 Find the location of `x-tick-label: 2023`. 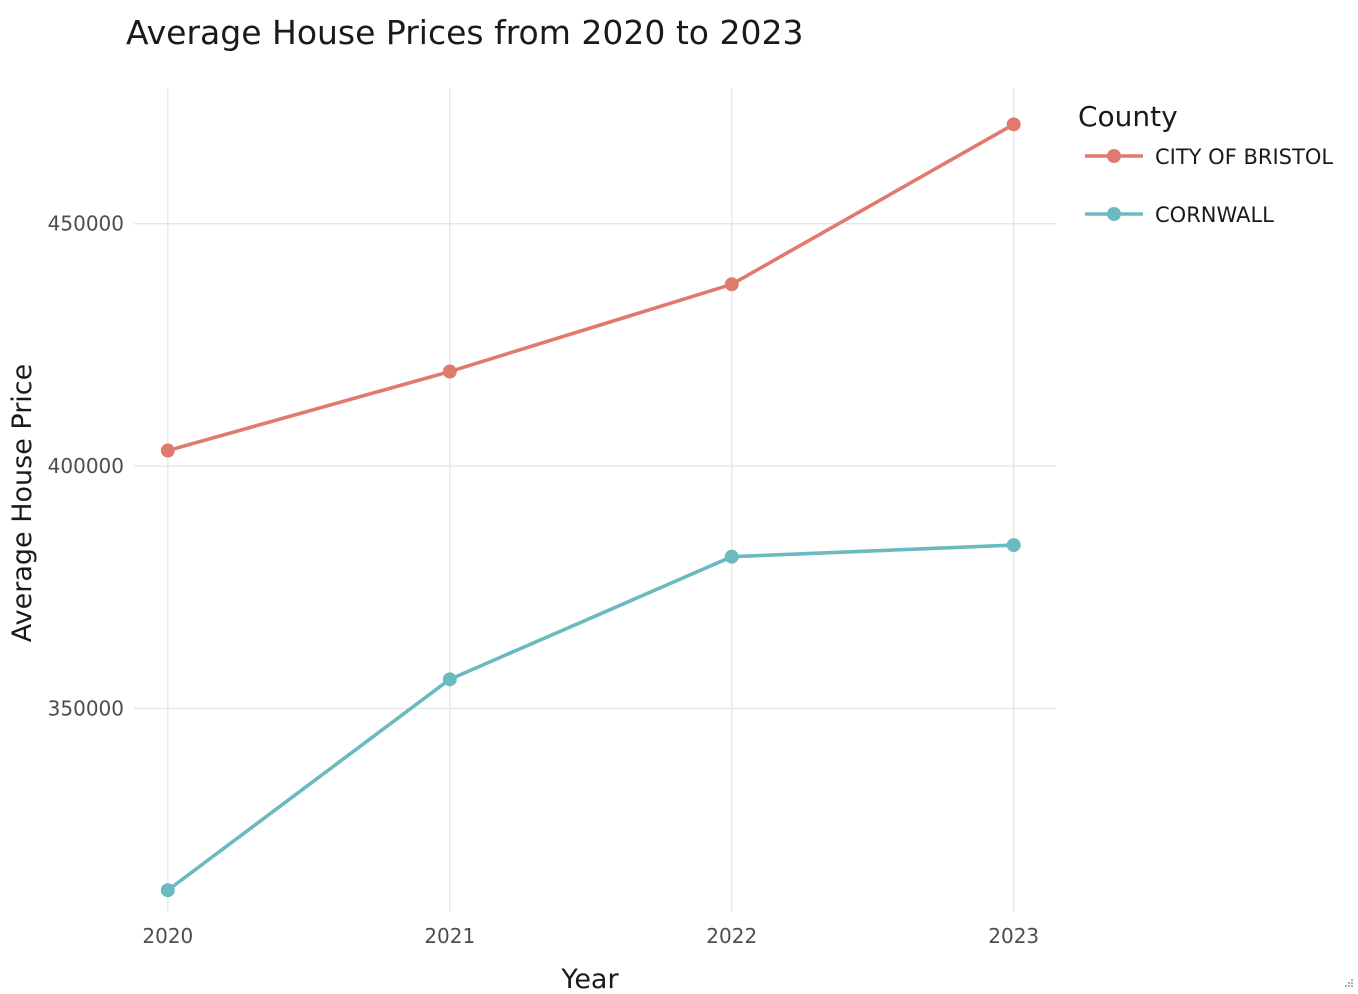

x-tick-label: 2023 is located at coordinates (1013, 936).